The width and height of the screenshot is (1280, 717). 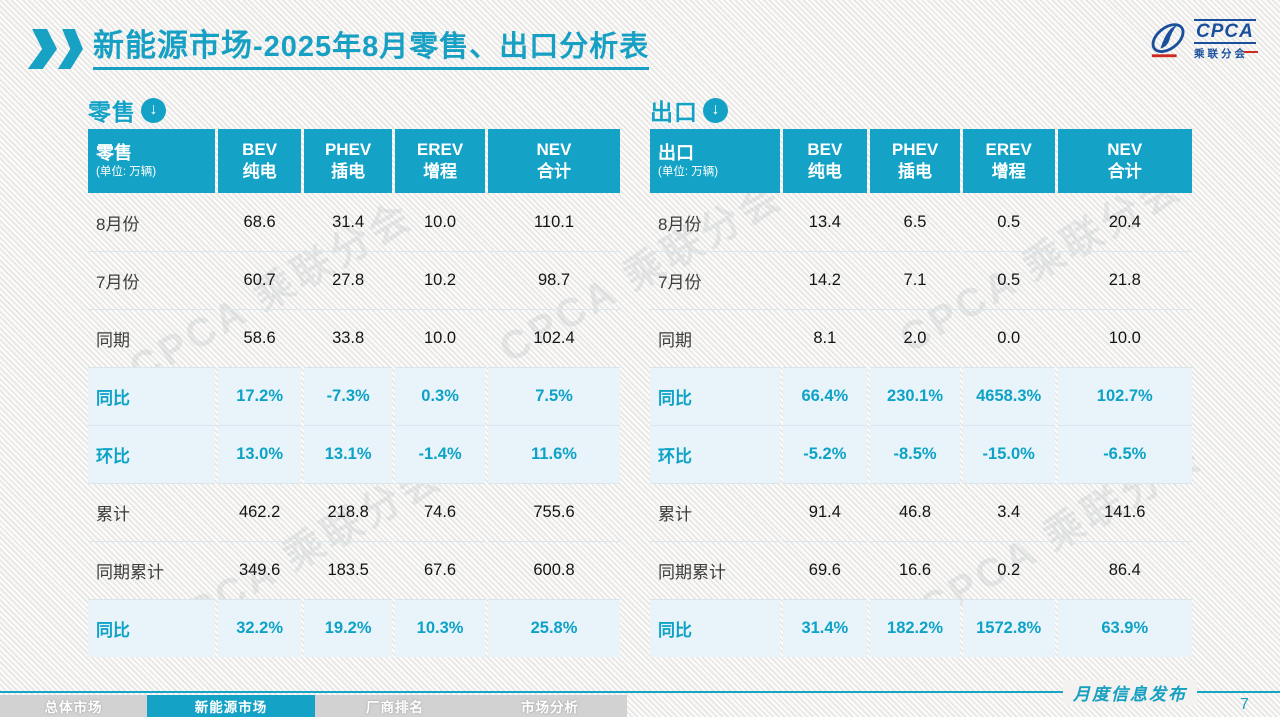 What do you see at coordinates (1008, 570) in the screenshot?
I see `table-cell: 0.2` at bounding box center [1008, 570].